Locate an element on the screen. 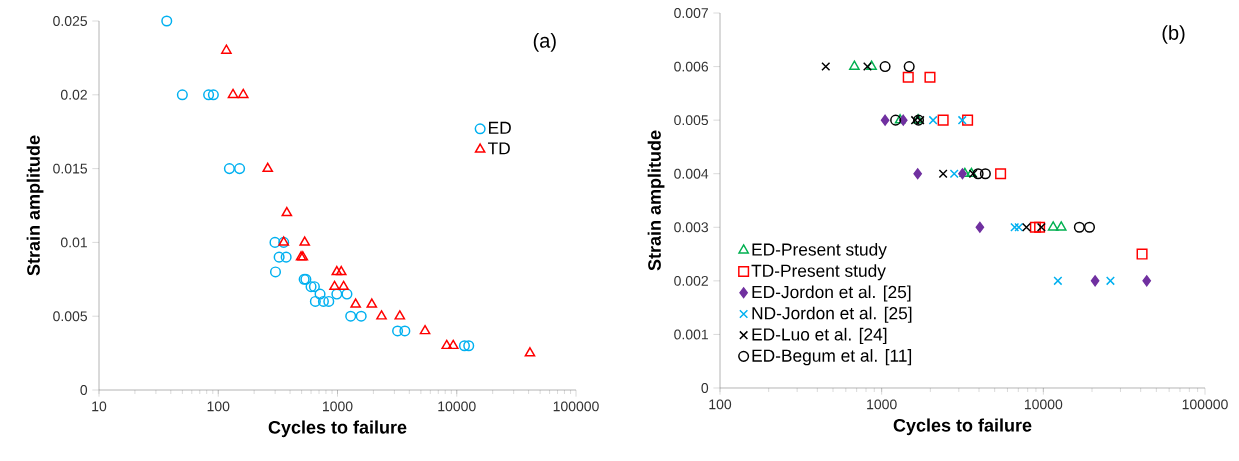  legend-label: ED is located at coordinates (500, 127).